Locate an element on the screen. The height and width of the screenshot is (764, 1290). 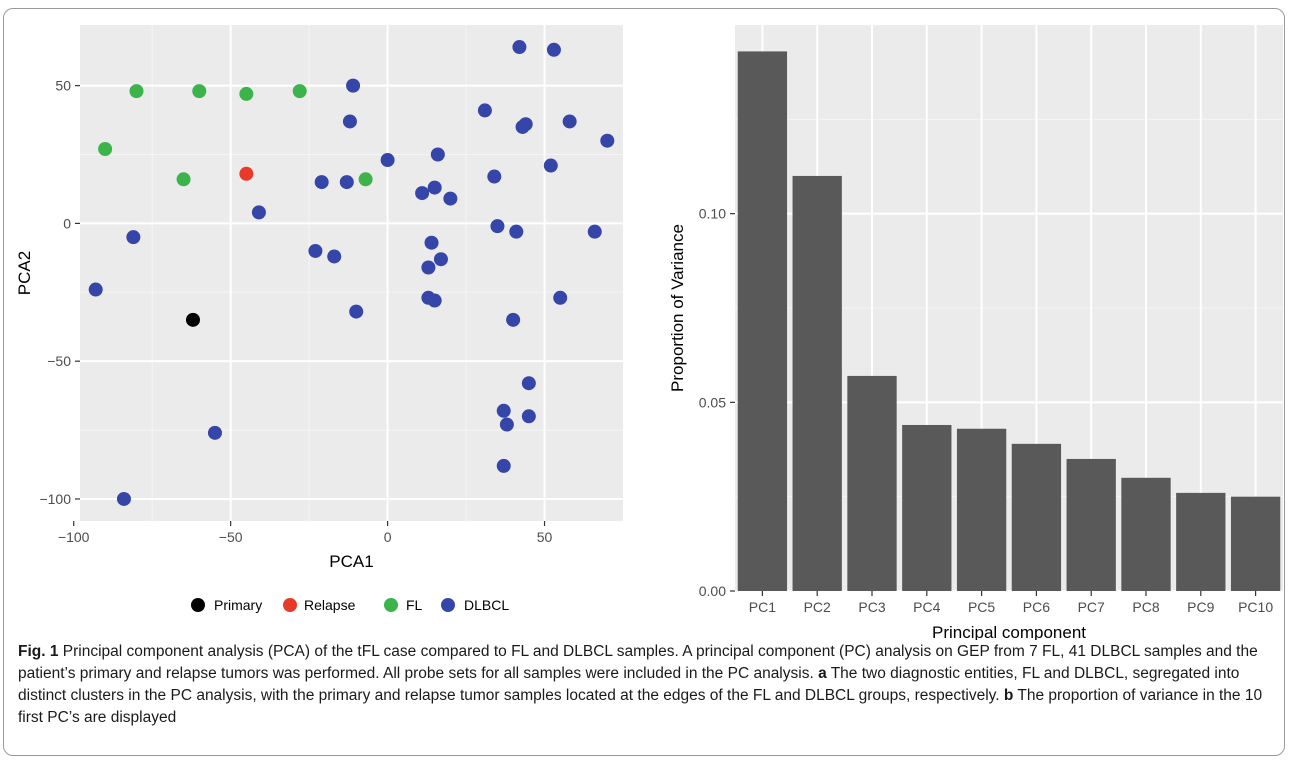
scatter-y-tick-label: 50 is located at coordinates (63, 86).